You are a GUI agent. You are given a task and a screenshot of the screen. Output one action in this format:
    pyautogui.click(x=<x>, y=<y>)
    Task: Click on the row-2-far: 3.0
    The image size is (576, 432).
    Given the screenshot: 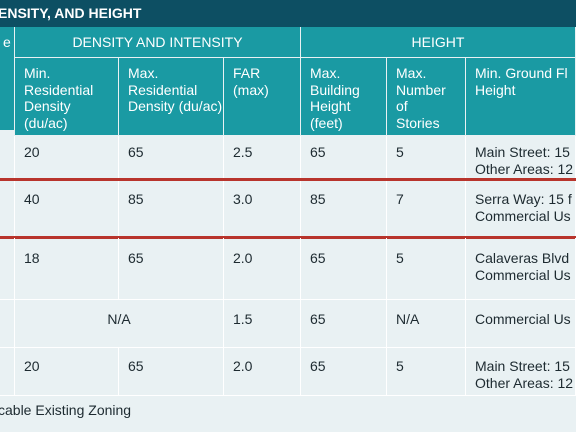 What is the action you would take?
    pyautogui.click(x=262, y=209)
    